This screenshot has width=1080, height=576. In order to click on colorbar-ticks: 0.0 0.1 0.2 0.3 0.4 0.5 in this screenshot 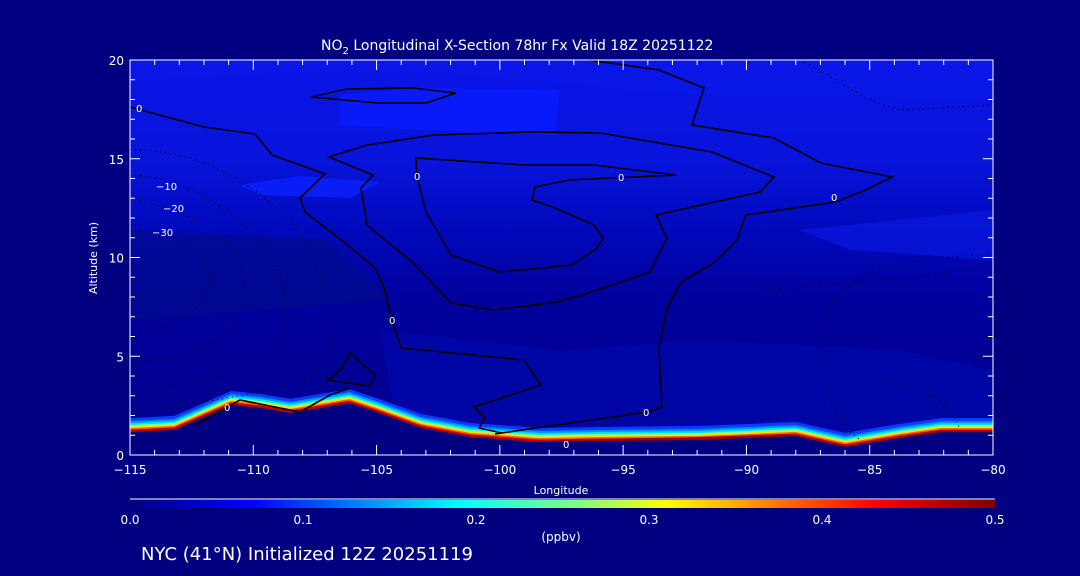, I will do `click(562, 520)`.